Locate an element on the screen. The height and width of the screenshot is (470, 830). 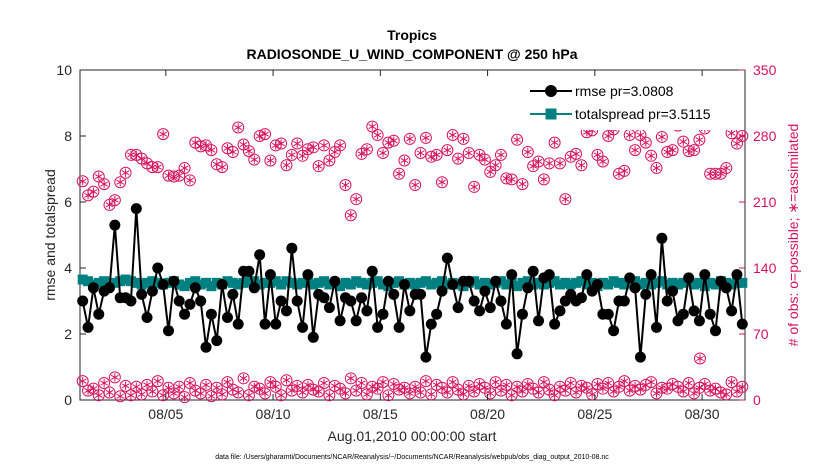
x-tick-label: 08/05 is located at coordinates (165, 414).